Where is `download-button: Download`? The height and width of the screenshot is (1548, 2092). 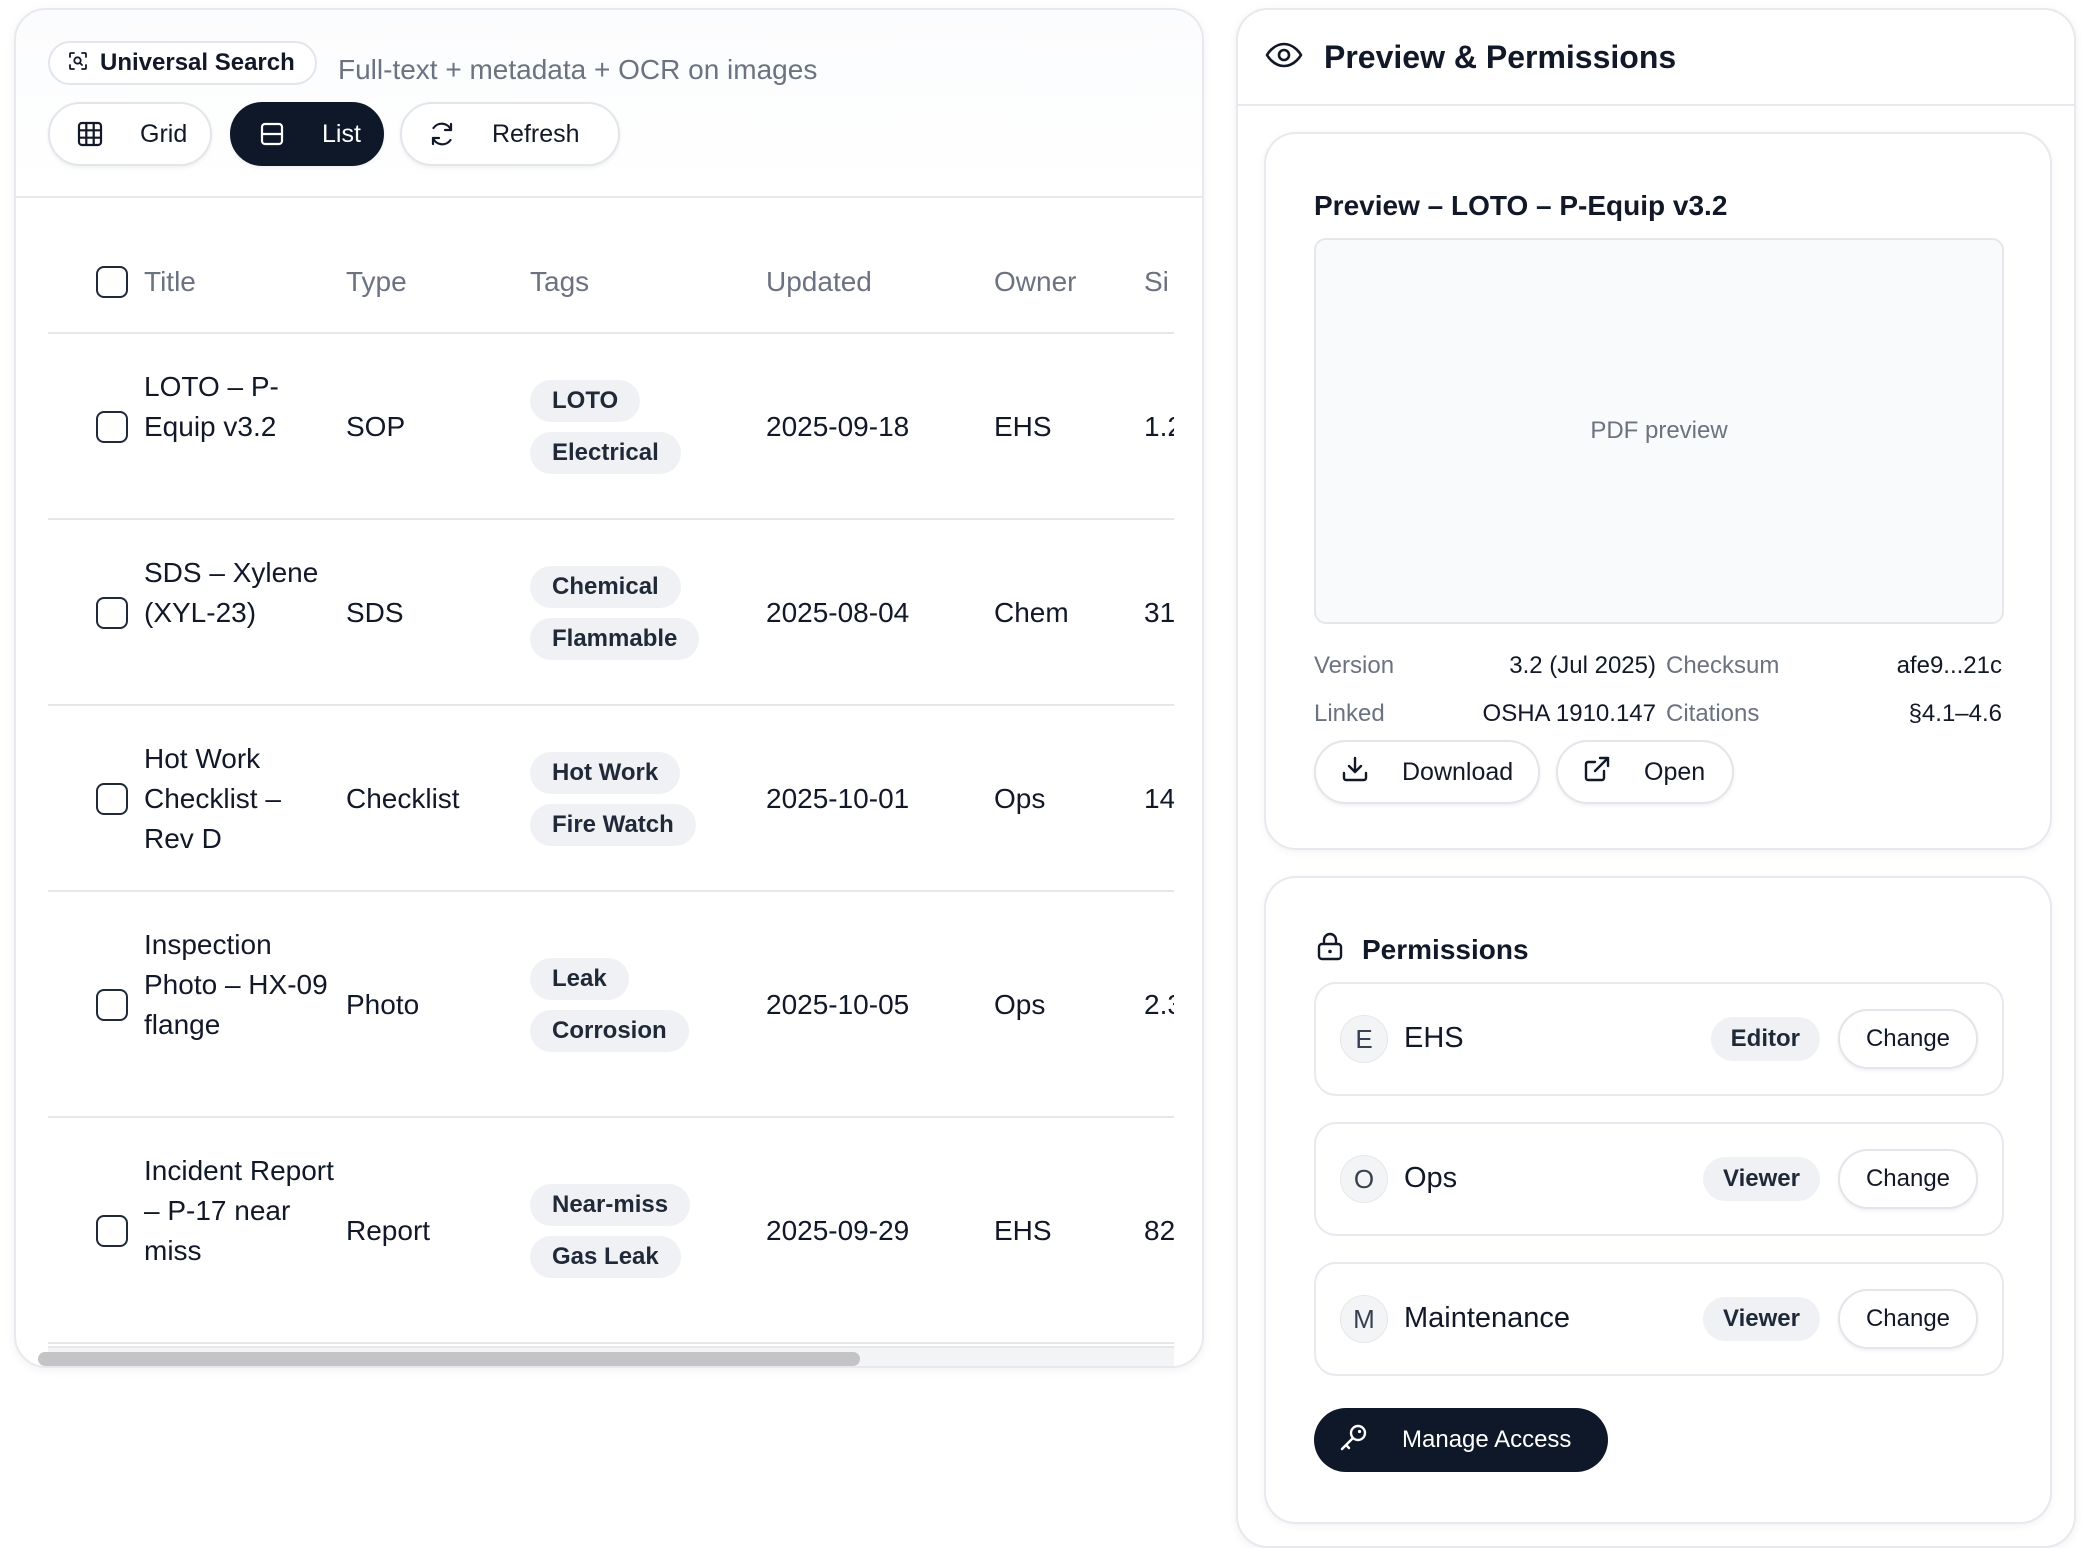 download-button: Download is located at coordinates (1427, 772).